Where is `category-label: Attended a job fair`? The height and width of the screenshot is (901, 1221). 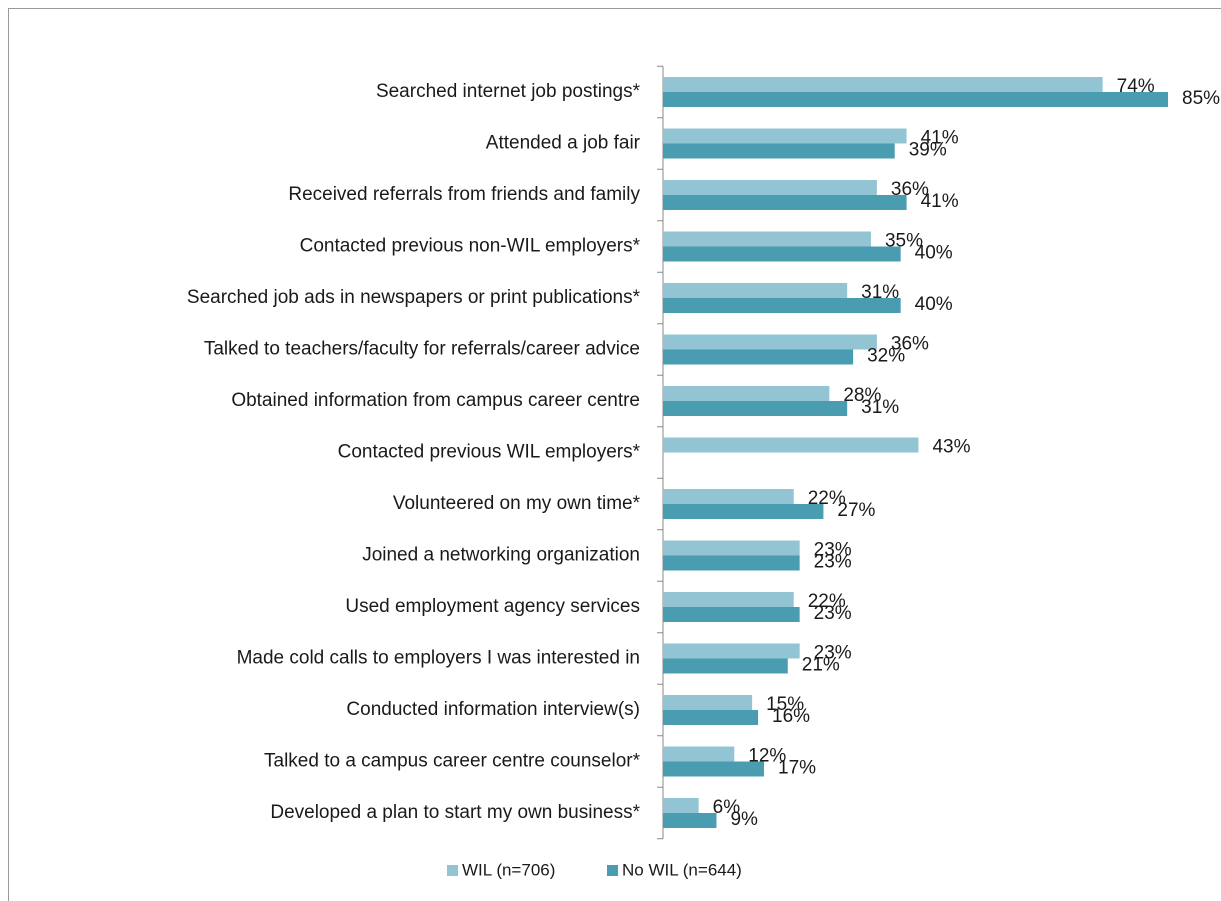 category-label: Attended a job fair is located at coordinates (563, 143).